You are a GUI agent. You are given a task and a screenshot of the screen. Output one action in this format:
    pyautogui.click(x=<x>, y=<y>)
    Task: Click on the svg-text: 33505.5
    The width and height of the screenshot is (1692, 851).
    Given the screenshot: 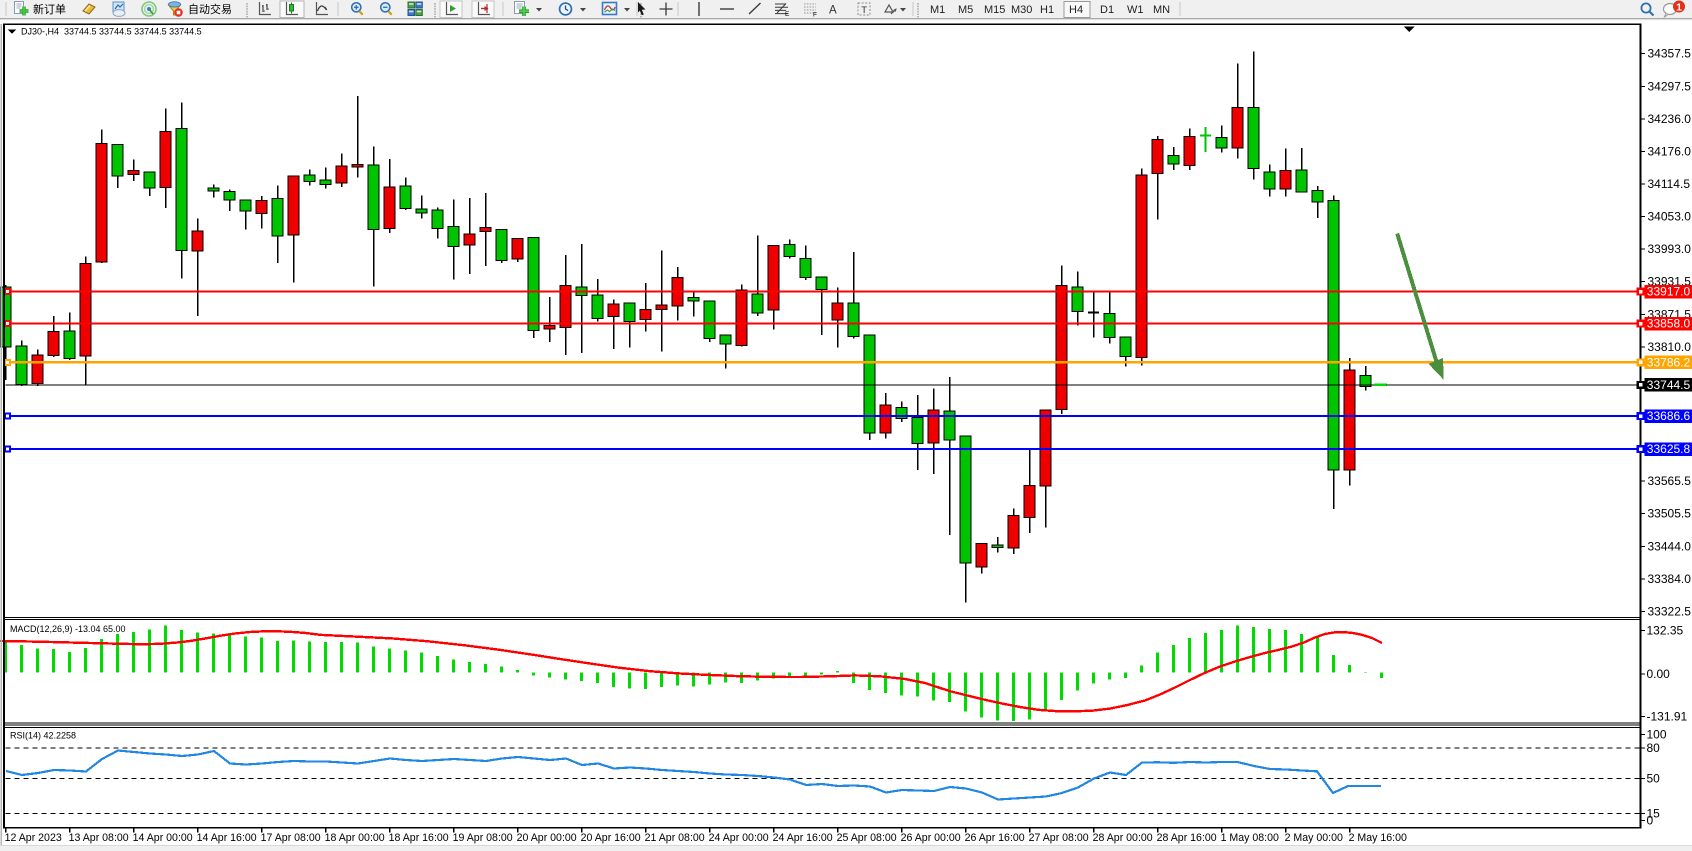 What is the action you would take?
    pyautogui.click(x=1670, y=514)
    